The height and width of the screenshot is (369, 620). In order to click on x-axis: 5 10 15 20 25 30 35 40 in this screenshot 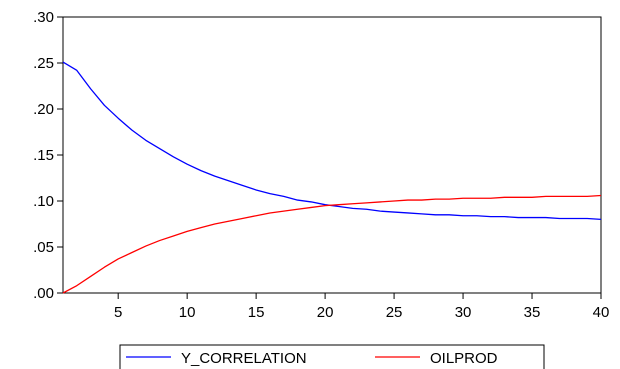, I will do `click(361, 307)`.